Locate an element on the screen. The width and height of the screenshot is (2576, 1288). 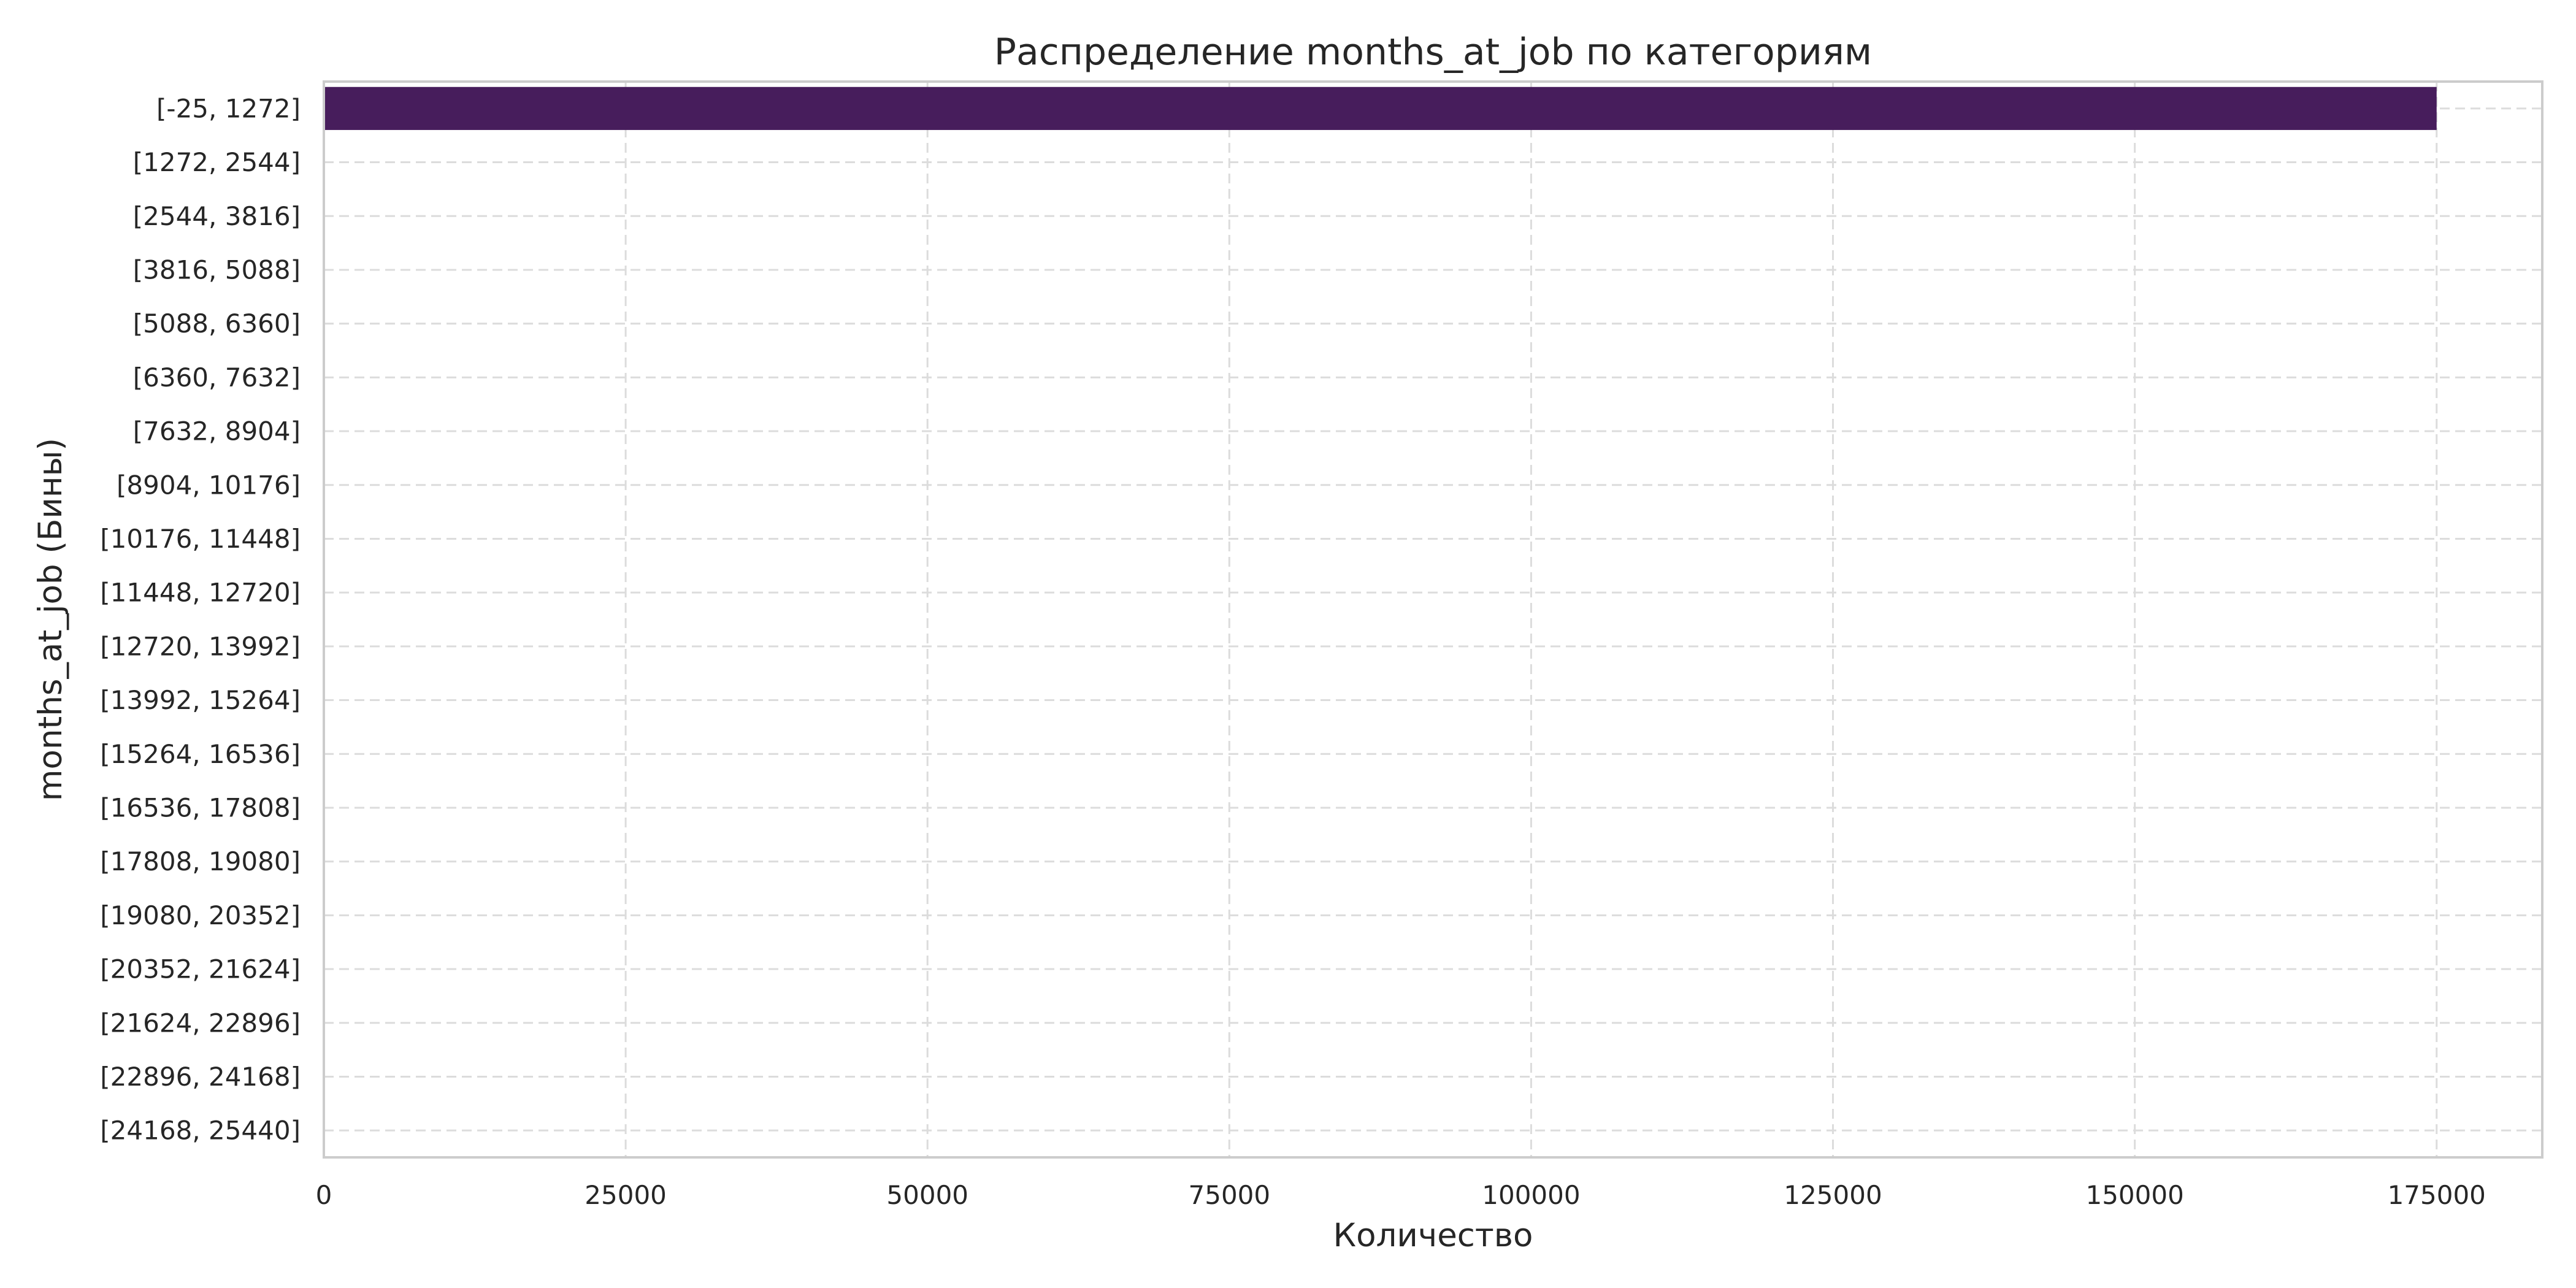
y-tick-label: [13992, 15264] is located at coordinates (200, 700).